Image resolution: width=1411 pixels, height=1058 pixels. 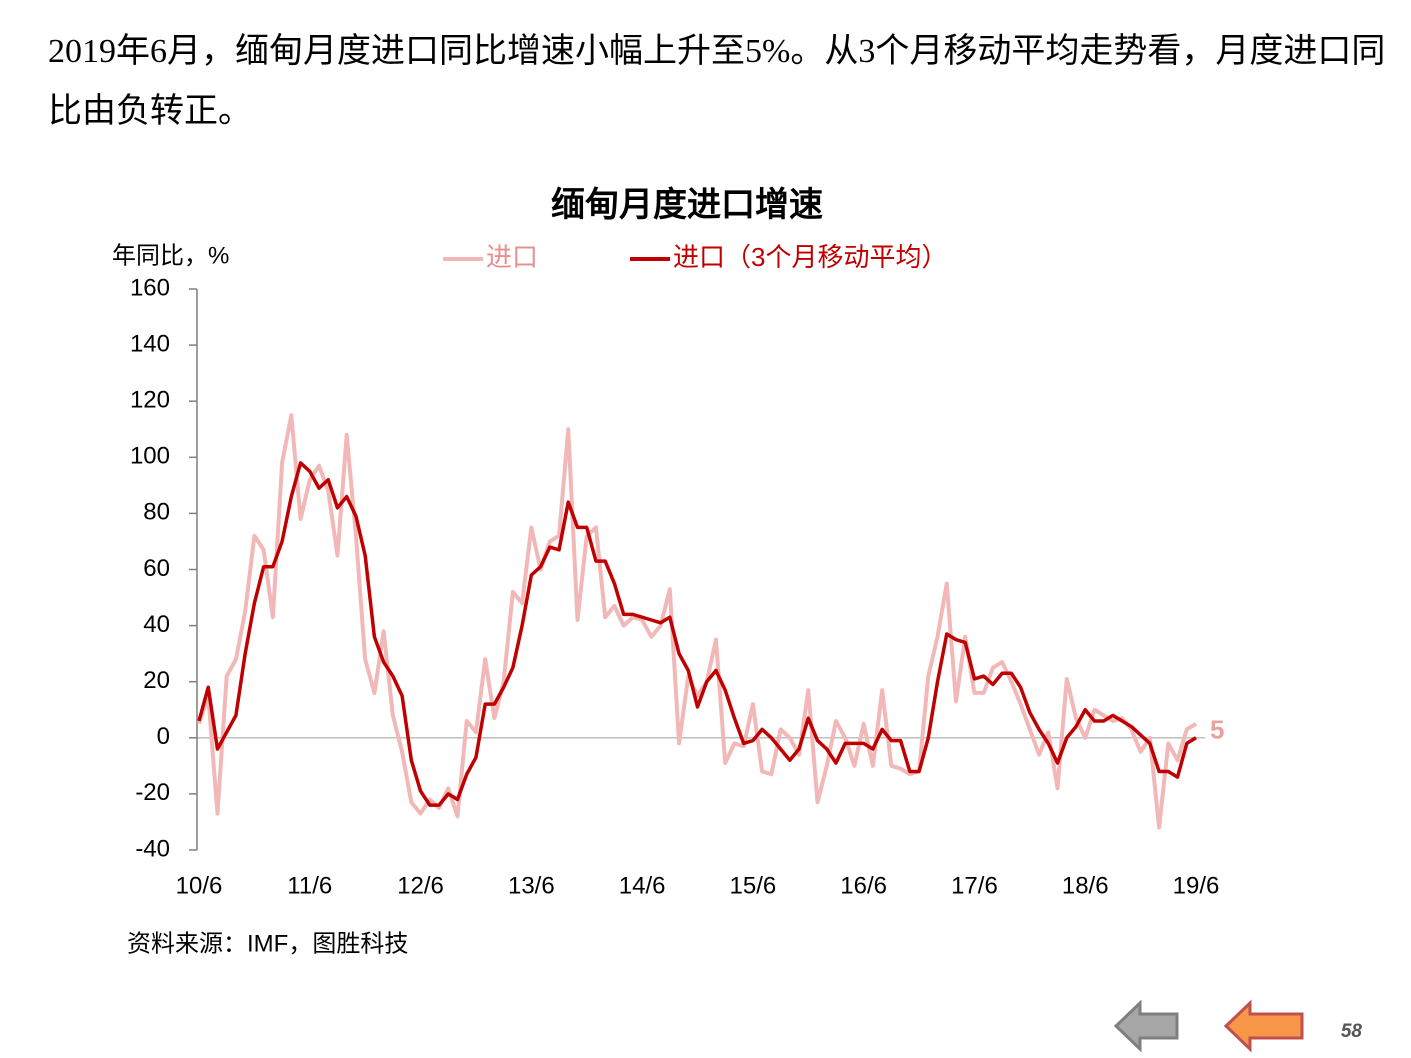 What do you see at coordinates (199, 885) in the screenshot?
I see `x-tick-label: 10/6` at bounding box center [199, 885].